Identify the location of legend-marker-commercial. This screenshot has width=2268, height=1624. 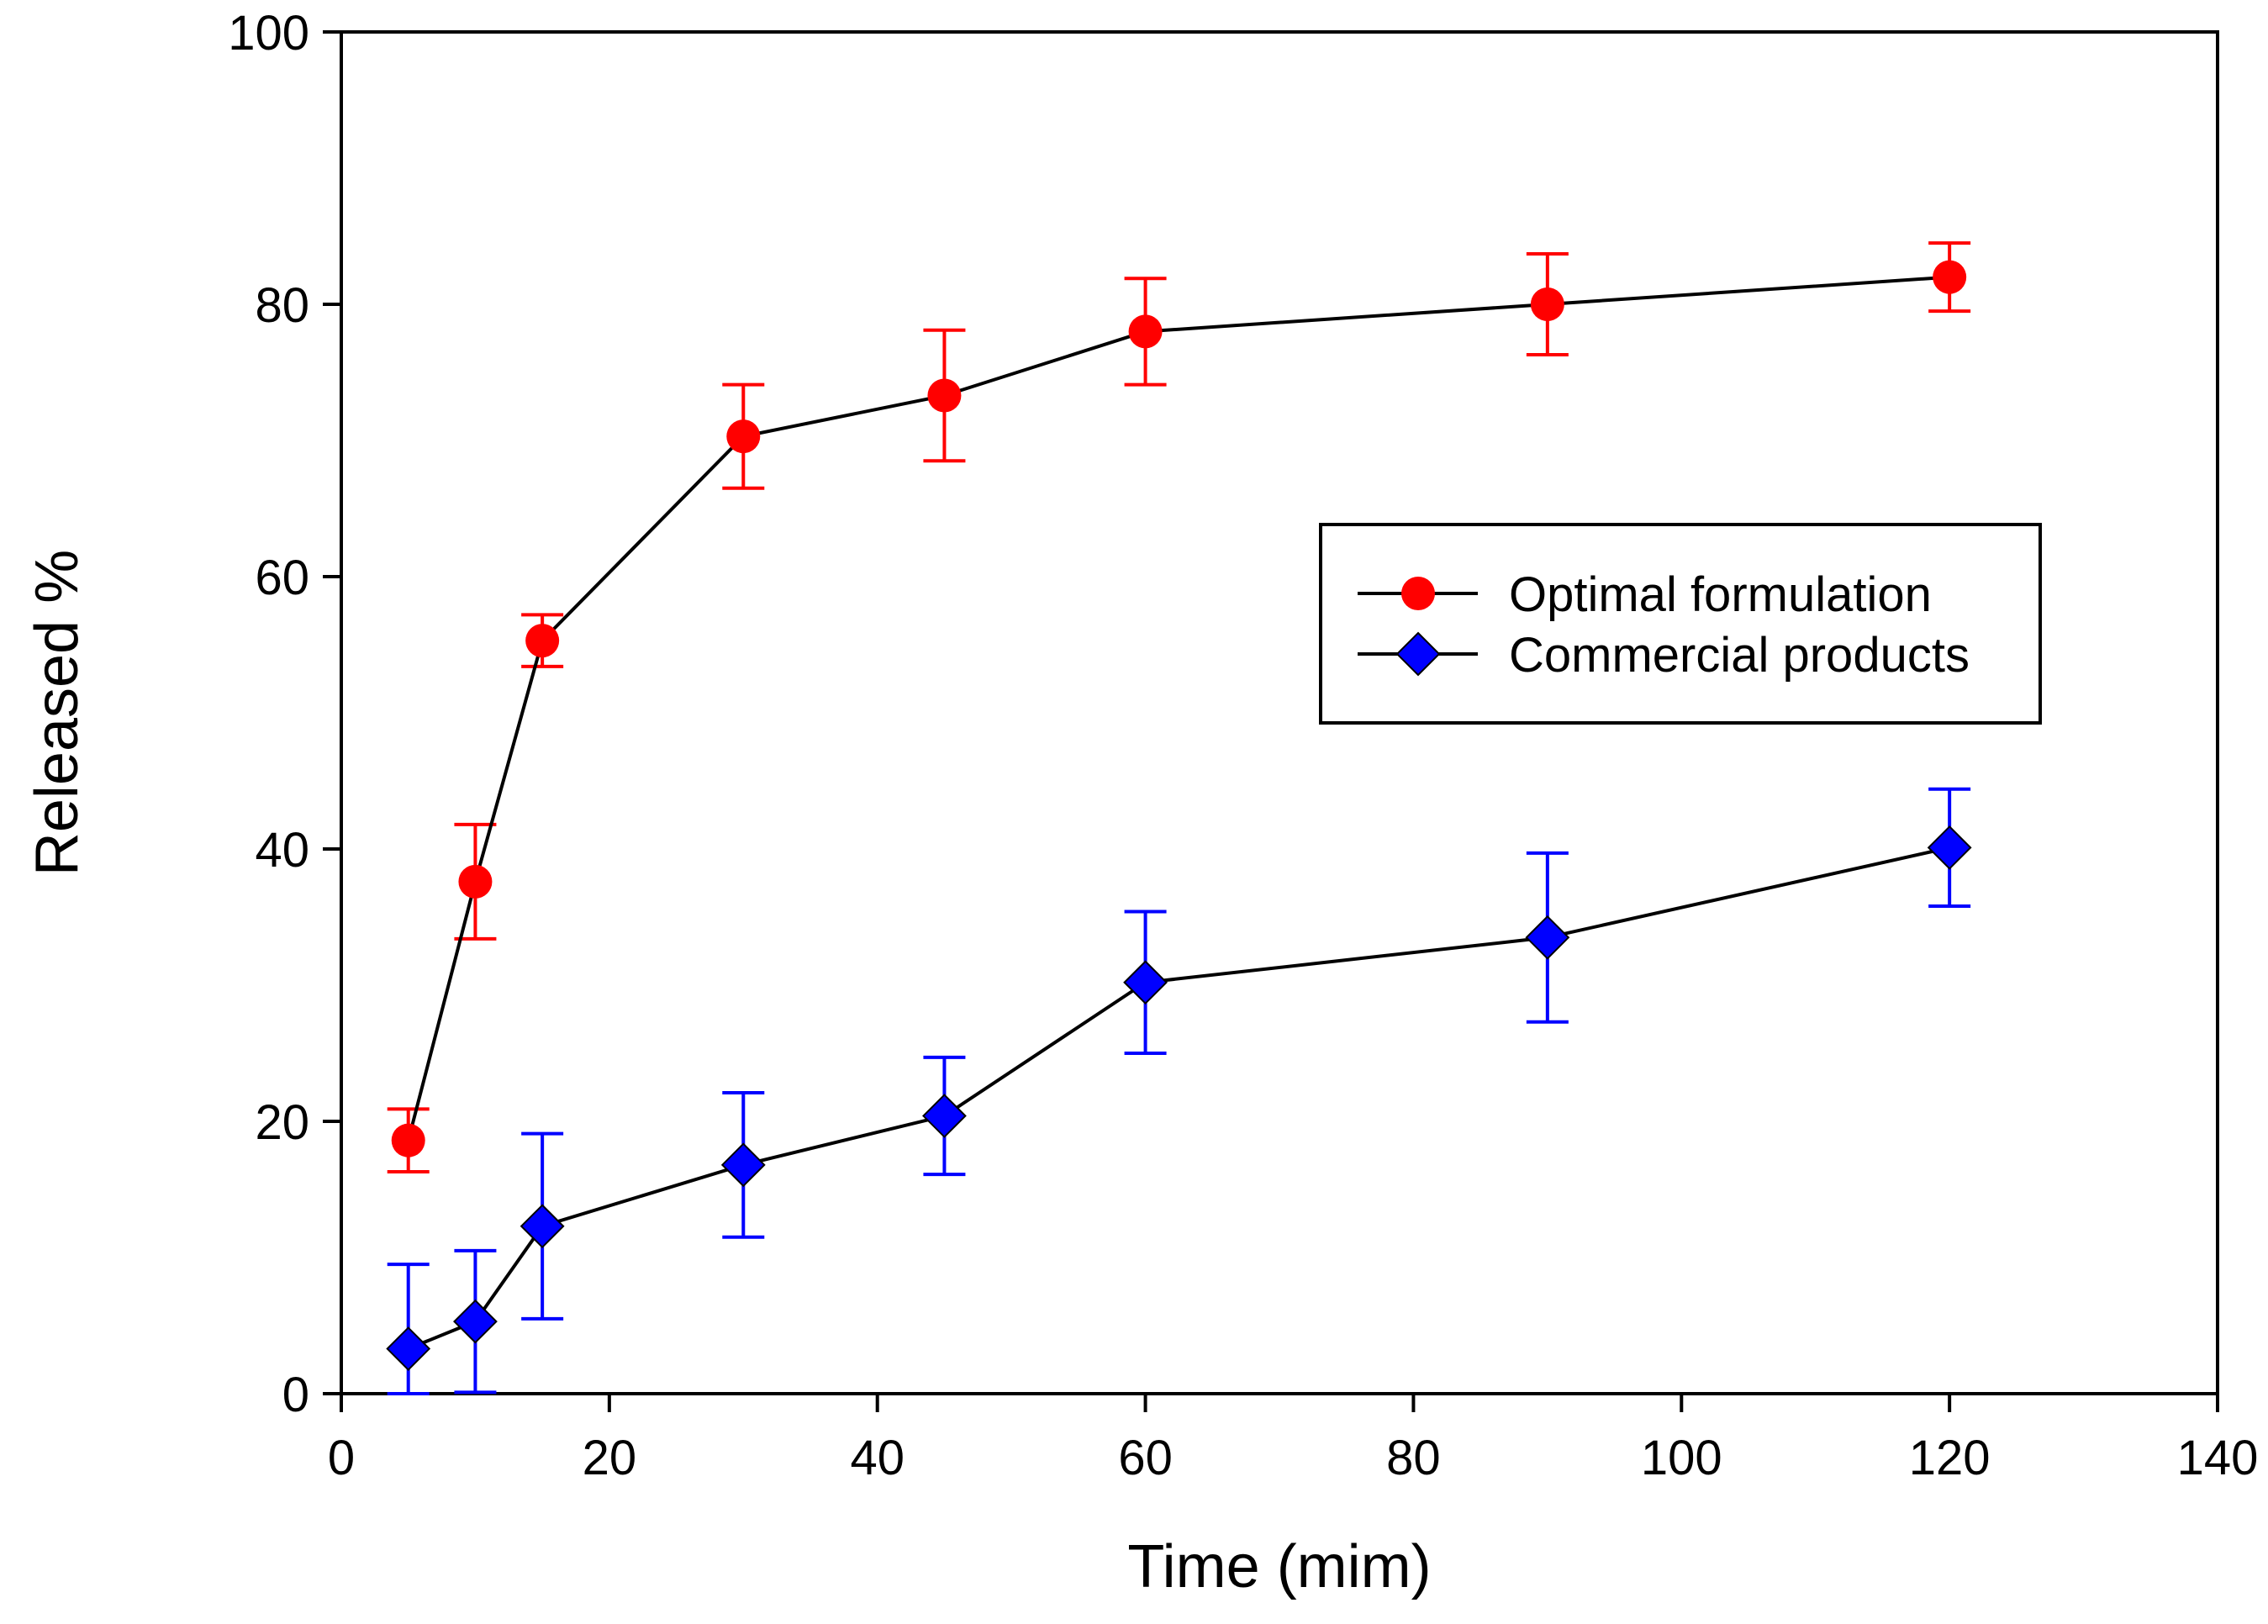
(1418, 654).